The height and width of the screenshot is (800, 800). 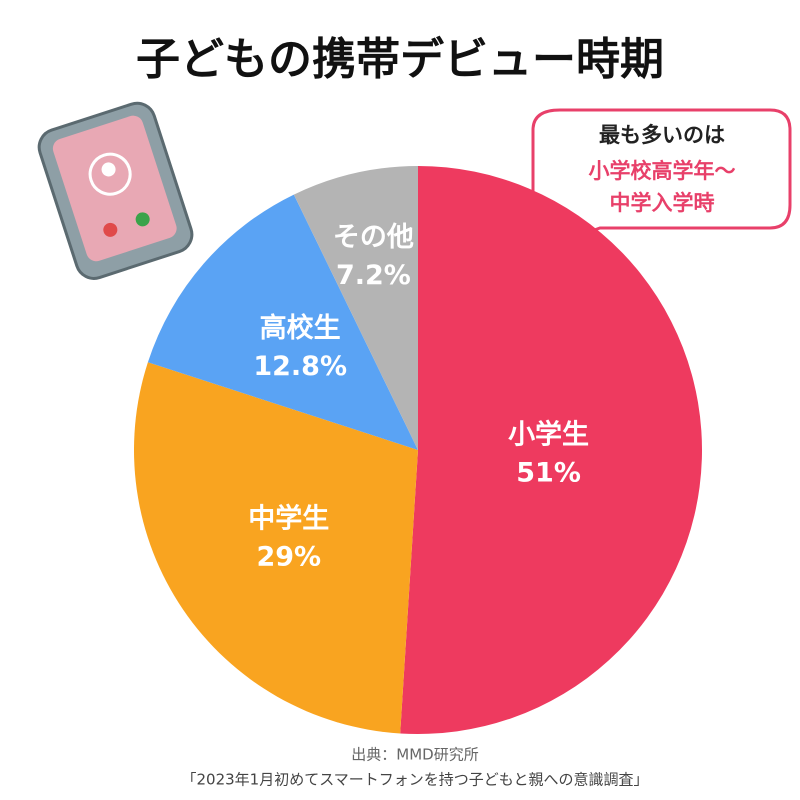 I want to click on chart-title: 子どもの携帯デビュー時期, so click(x=400, y=59).